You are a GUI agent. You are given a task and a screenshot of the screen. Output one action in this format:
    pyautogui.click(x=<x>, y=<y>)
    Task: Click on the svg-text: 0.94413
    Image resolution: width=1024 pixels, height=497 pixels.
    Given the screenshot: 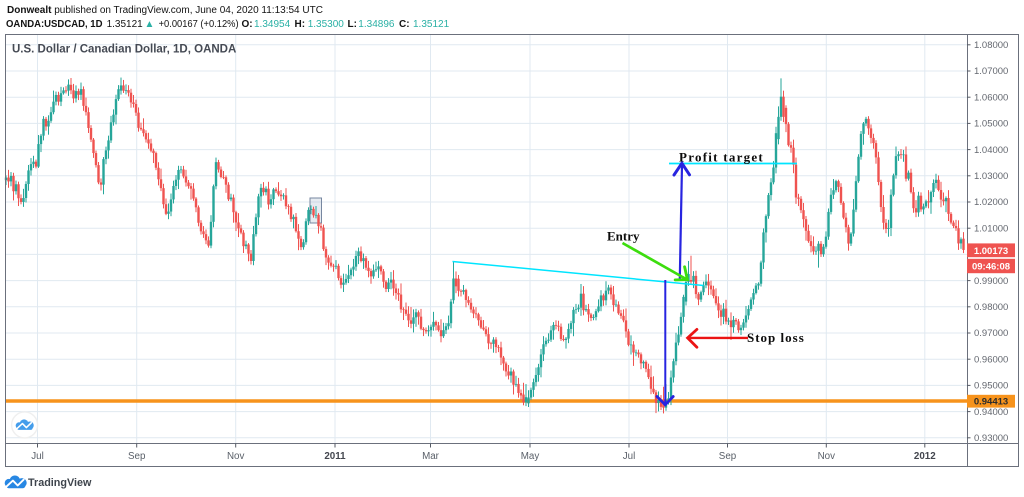 What is the action you would take?
    pyautogui.click(x=991, y=402)
    